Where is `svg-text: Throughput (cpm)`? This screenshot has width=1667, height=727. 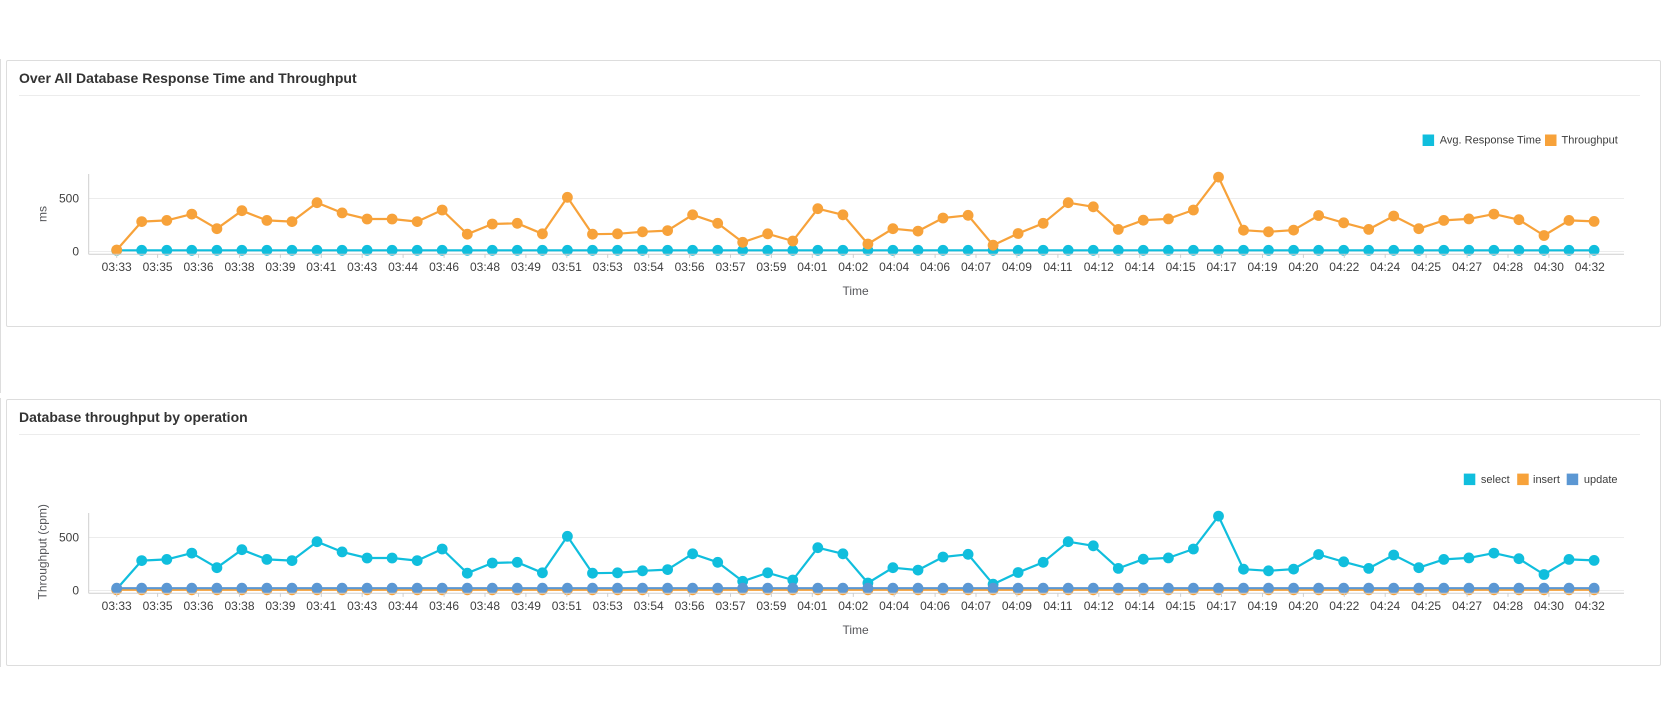 svg-text: Throughput (cpm) is located at coordinates (43, 551).